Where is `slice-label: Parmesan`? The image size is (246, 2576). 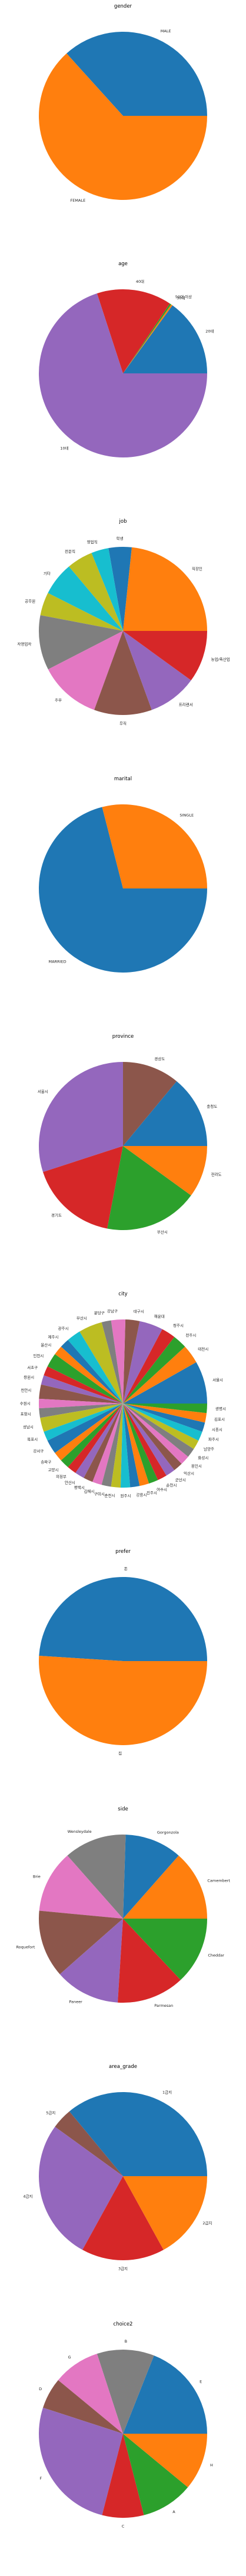
slice-label: Parmesan is located at coordinates (163, 2005).